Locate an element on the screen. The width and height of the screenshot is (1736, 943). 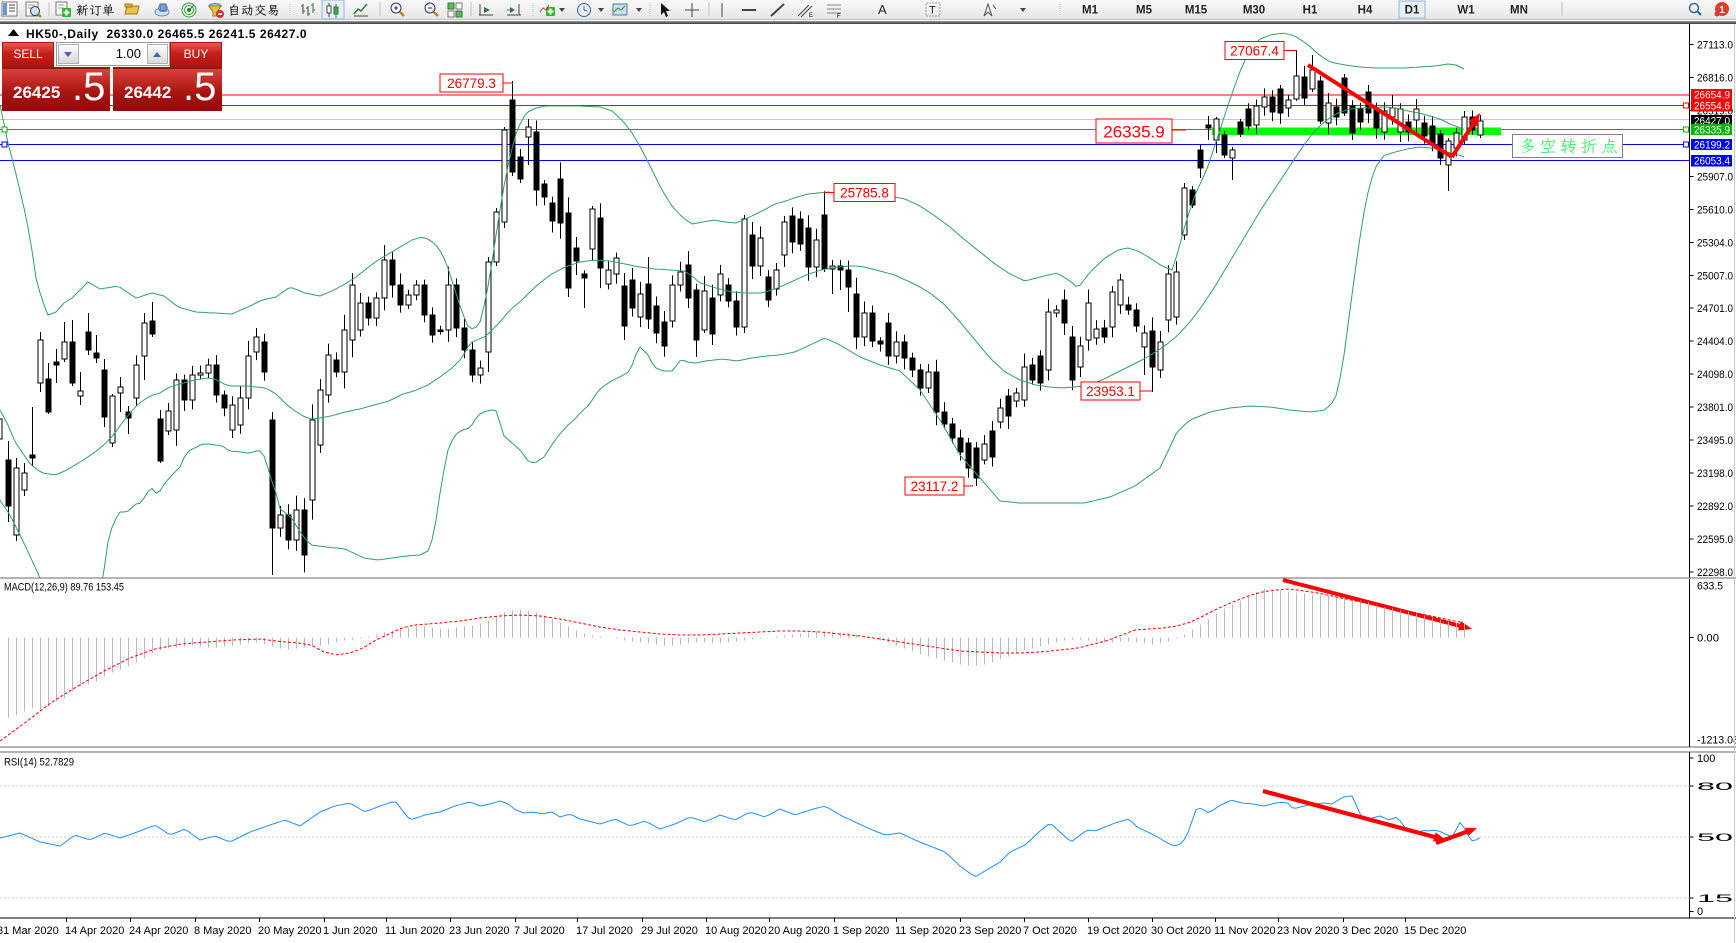
svg-text: E is located at coordinates (811, 16).